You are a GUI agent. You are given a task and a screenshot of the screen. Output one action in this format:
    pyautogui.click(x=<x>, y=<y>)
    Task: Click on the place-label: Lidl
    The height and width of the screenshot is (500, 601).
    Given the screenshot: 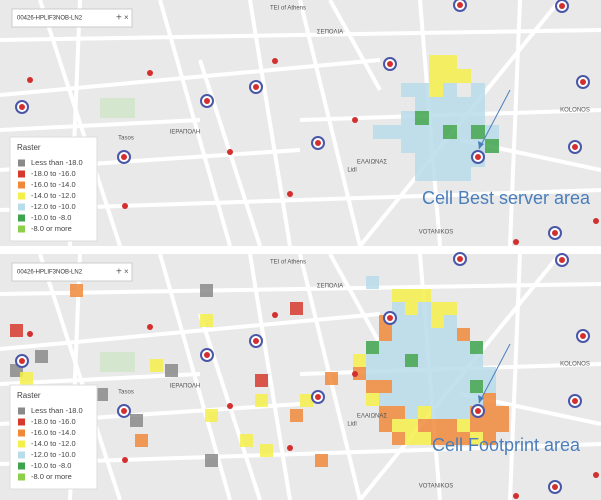 What is the action you would take?
    pyautogui.click(x=351, y=171)
    